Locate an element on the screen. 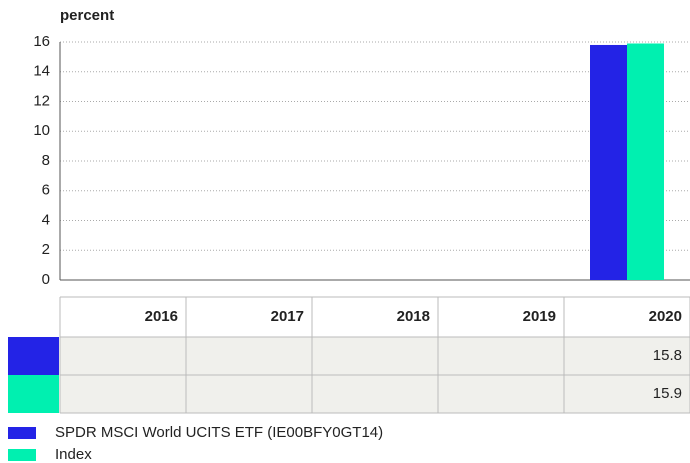  y-tick-label: 2 is located at coordinates (46, 249).